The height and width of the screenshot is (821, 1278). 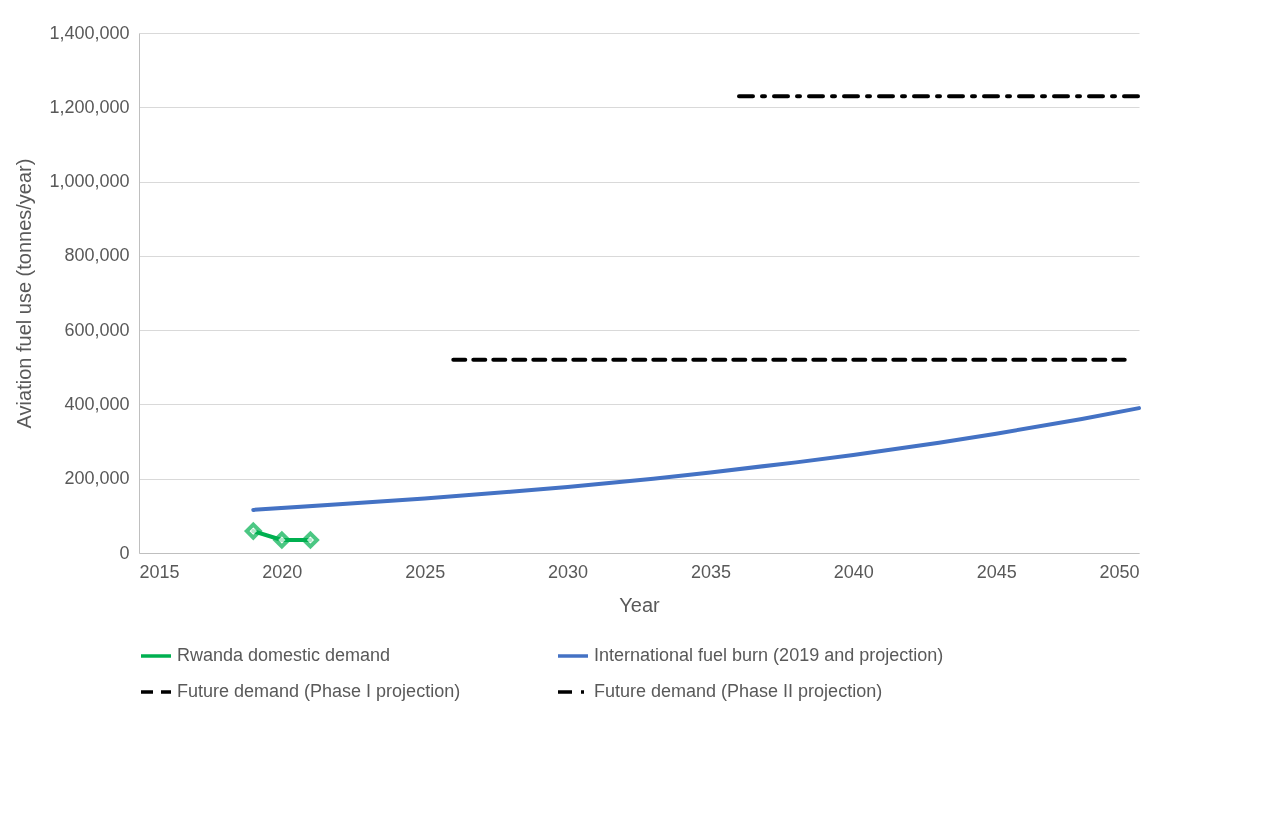 I want to click on y-tick-label: 0, so click(x=124, y=552).